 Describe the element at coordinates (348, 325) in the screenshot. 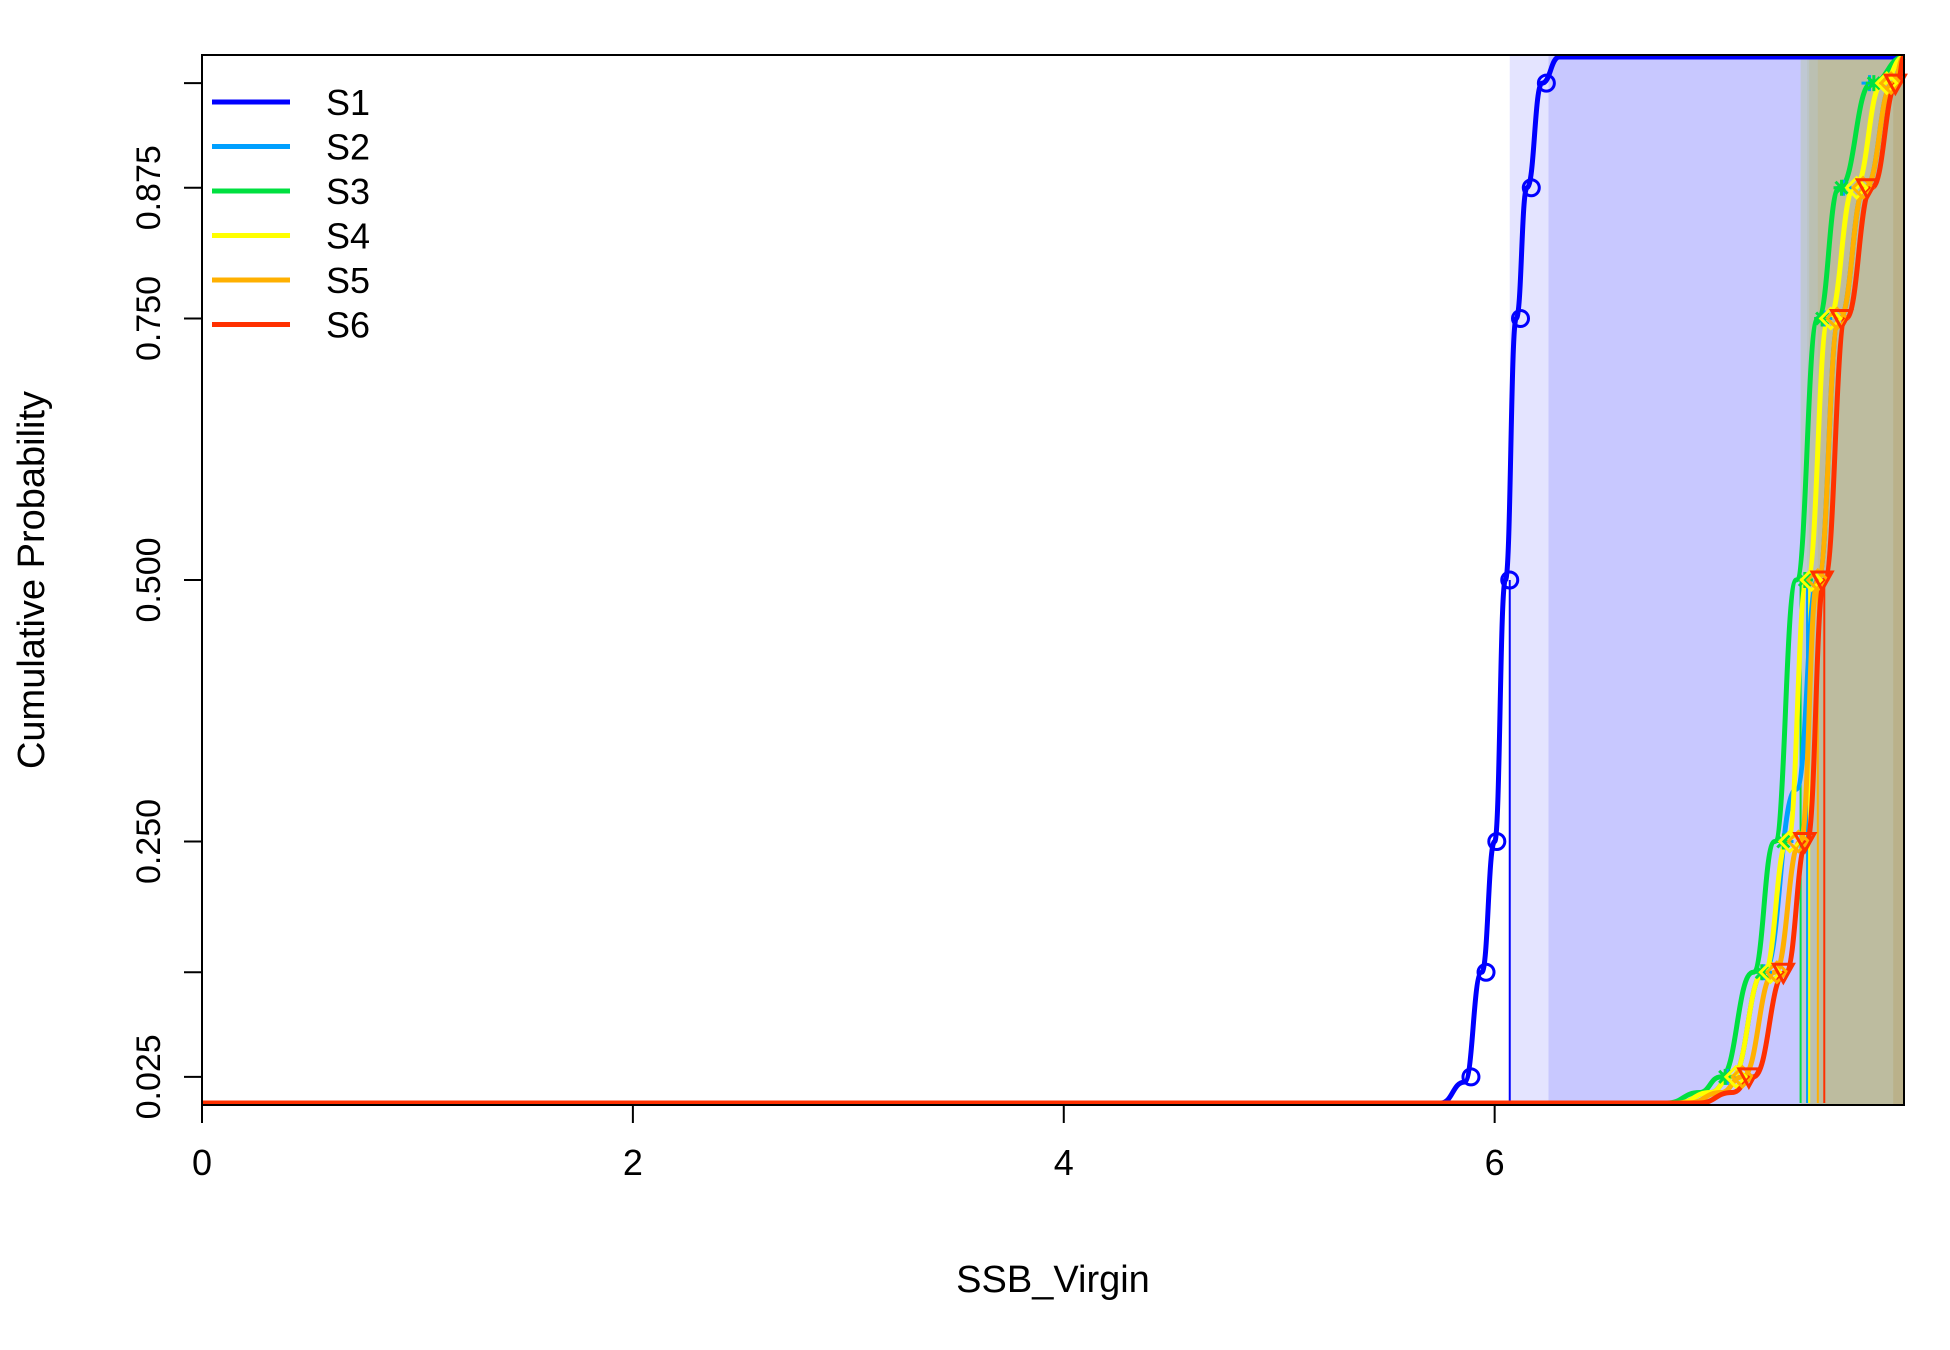

I see `legend-label-s6: S6` at that location.